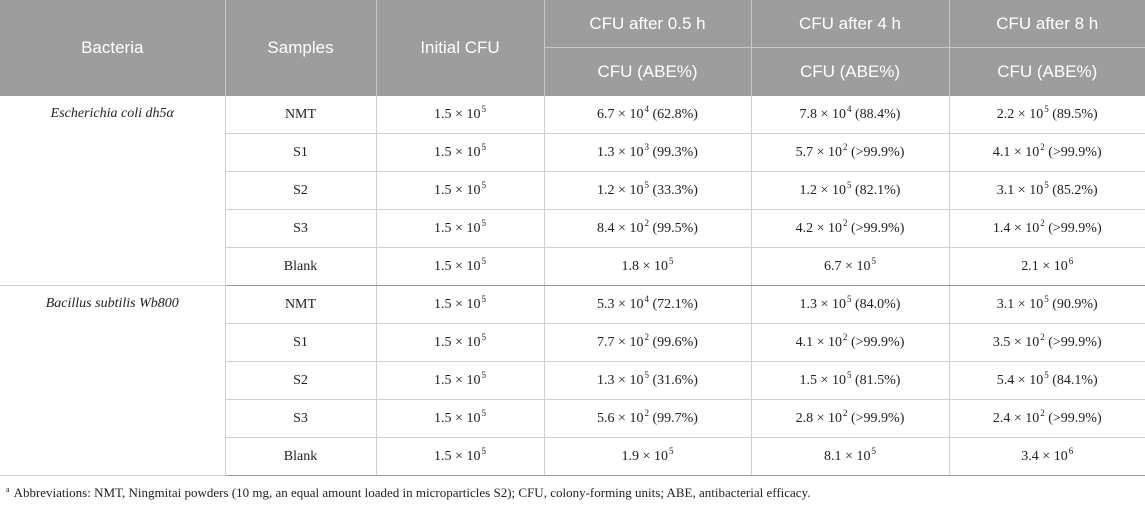  I want to click on cfu-8h-cell: 2.4 × 102 (>99.9%), so click(1047, 418).